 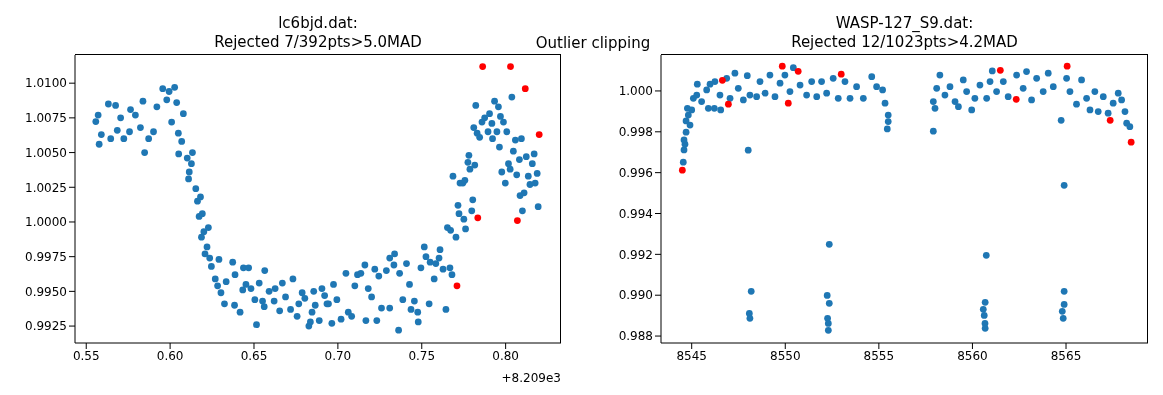 I want to click on y-tick-label: 0.9925, so click(x=46, y=326).